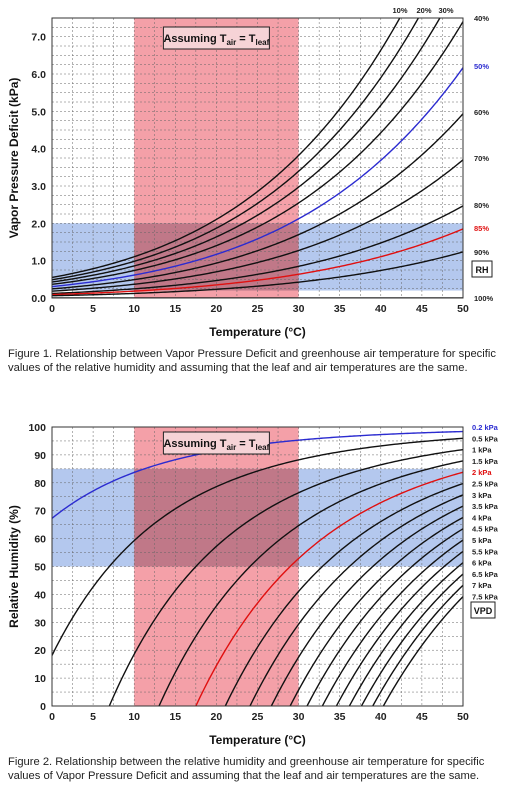 The width and height of the screenshot is (514, 800). What do you see at coordinates (14, 158) in the screenshot?
I see `y-axis-label: Vapor Pressure Deficit (kPa)` at bounding box center [14, 158].